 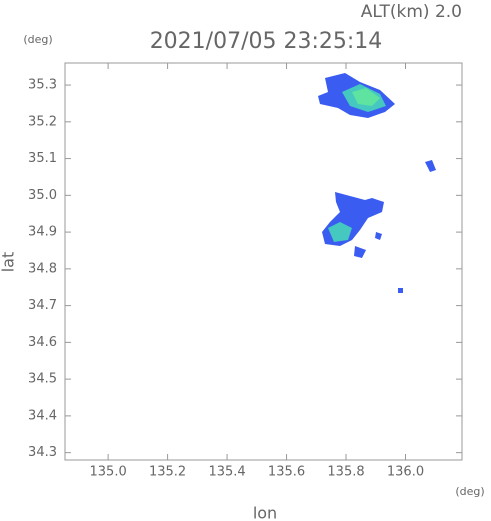 What do you see at coordinates (37, 39) in the screenshot?
I see `y-unit: (deg)` at bounding box center [37, 39].